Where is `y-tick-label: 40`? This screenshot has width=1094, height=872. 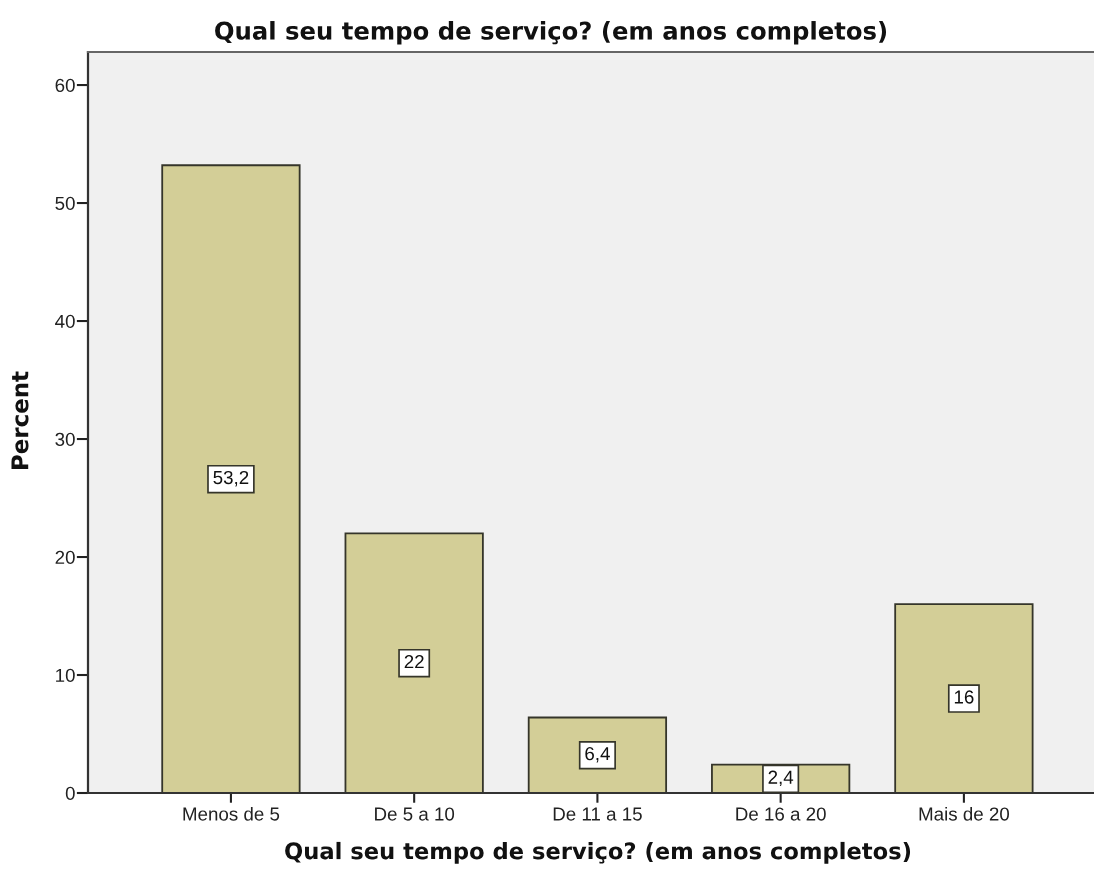
y-tick-label: 40 is located at coordinates (65, 321).